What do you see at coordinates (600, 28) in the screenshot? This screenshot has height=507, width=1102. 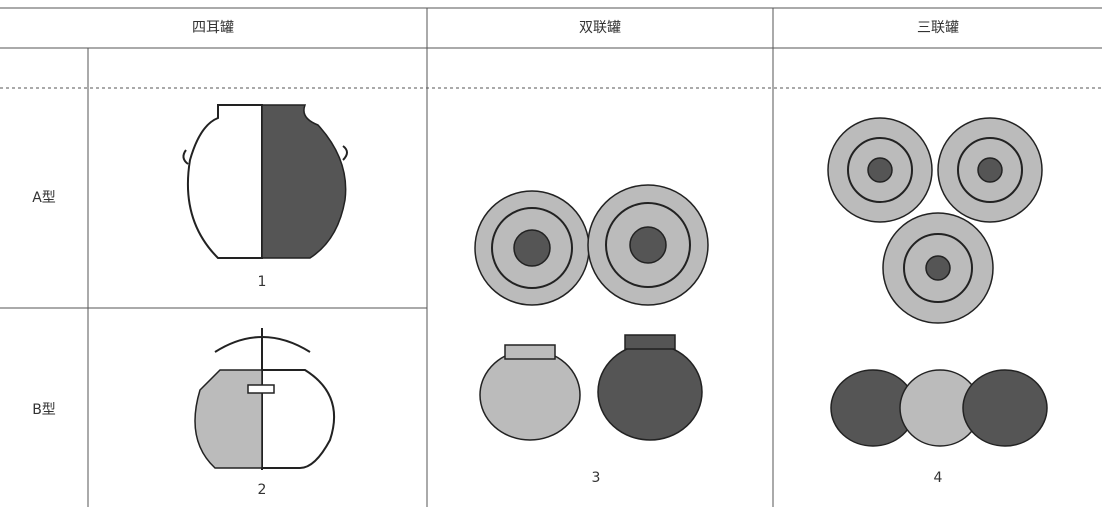 I see `column-header: 双联罐` at bounding box center [600, 28].